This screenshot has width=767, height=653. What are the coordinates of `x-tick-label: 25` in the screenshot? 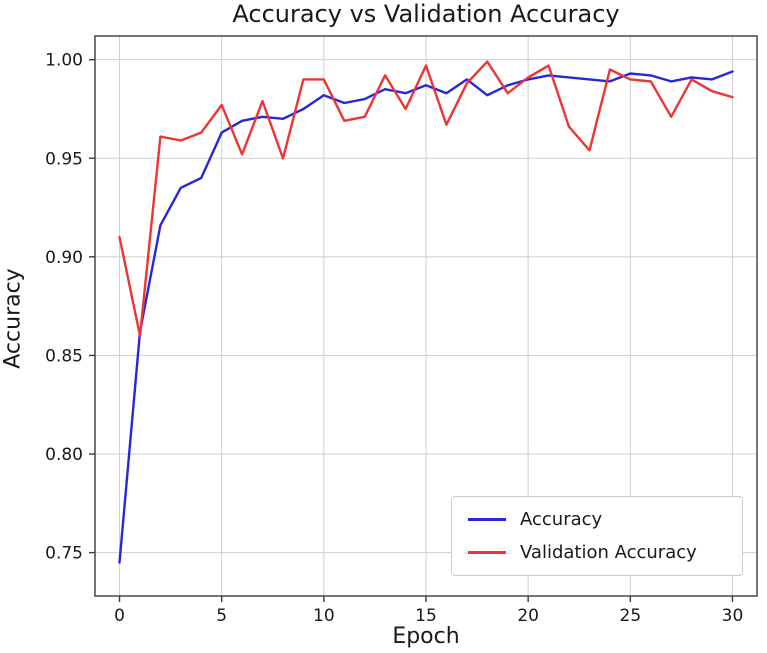 It's located at (631, 616).